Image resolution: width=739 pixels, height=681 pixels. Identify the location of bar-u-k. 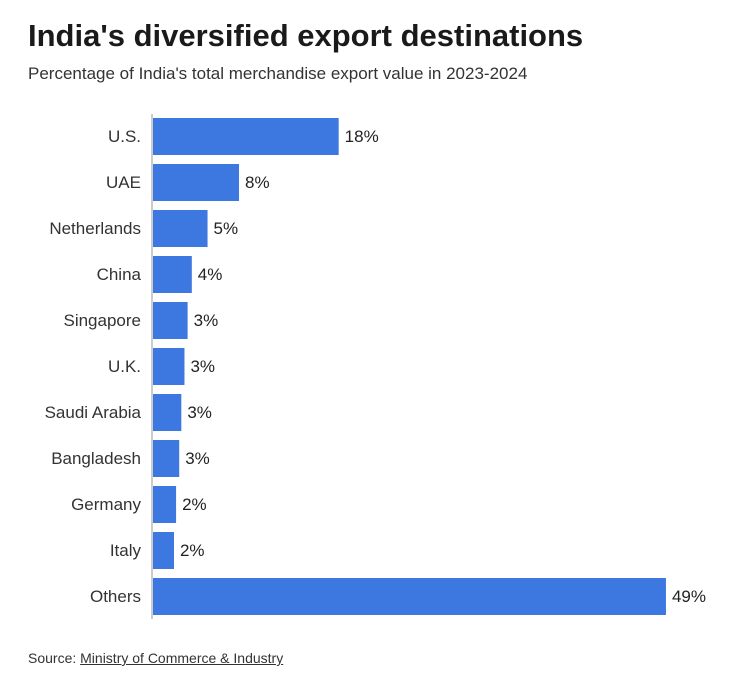
(169, 366).